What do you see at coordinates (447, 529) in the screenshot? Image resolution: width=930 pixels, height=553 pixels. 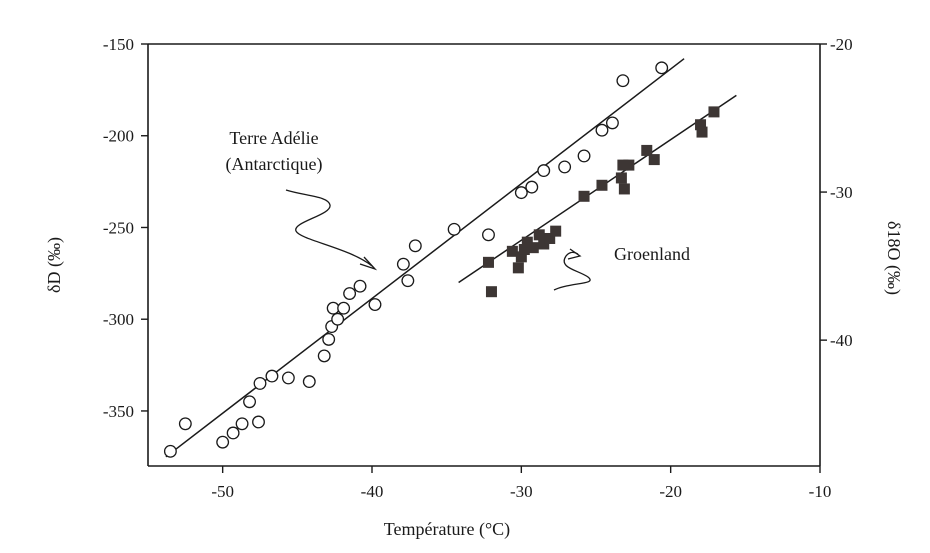 I see `x-axis-title: Température (°C)` at bounding box center [447, 529].